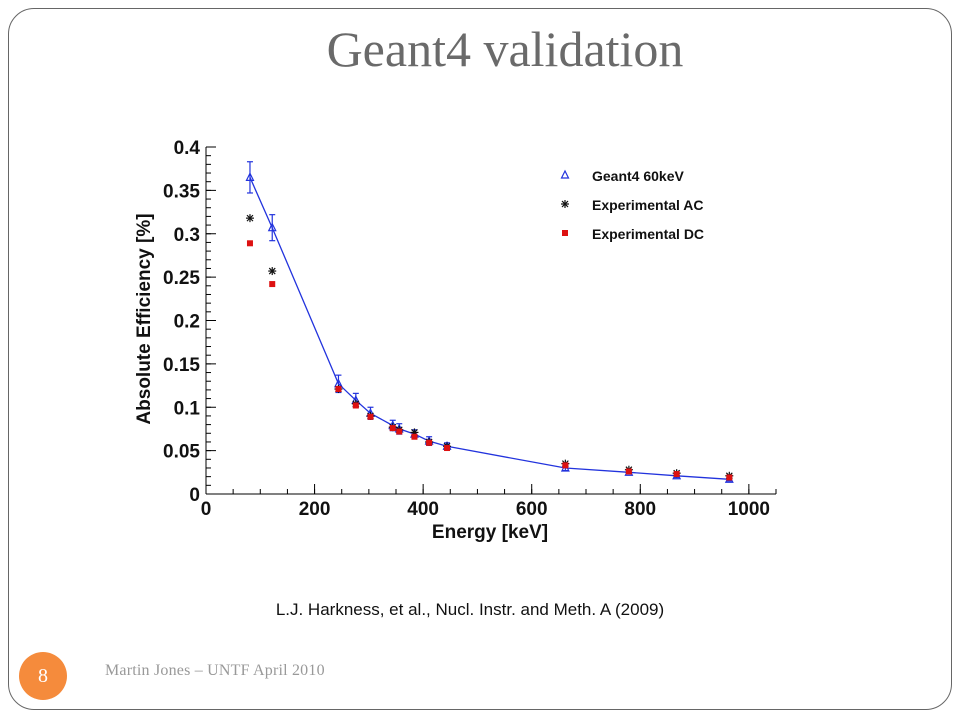 The height and width of the screenshot is (720, 960). Describe the element at coordinates (490, 532) in the screenshot. I see `x-axis-label: Energy [keV]` at that location.